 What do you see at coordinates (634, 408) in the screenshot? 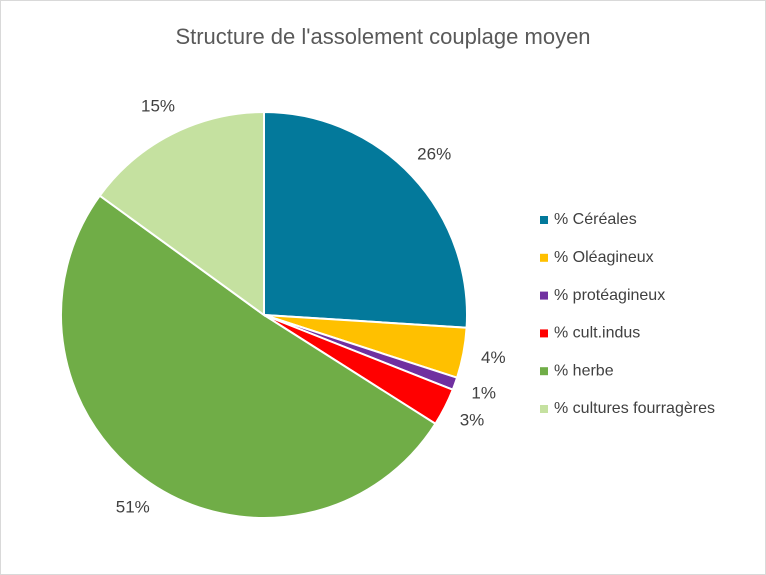
I see `legend-label: % cultures fourragères` at bounding box center [634, 408].